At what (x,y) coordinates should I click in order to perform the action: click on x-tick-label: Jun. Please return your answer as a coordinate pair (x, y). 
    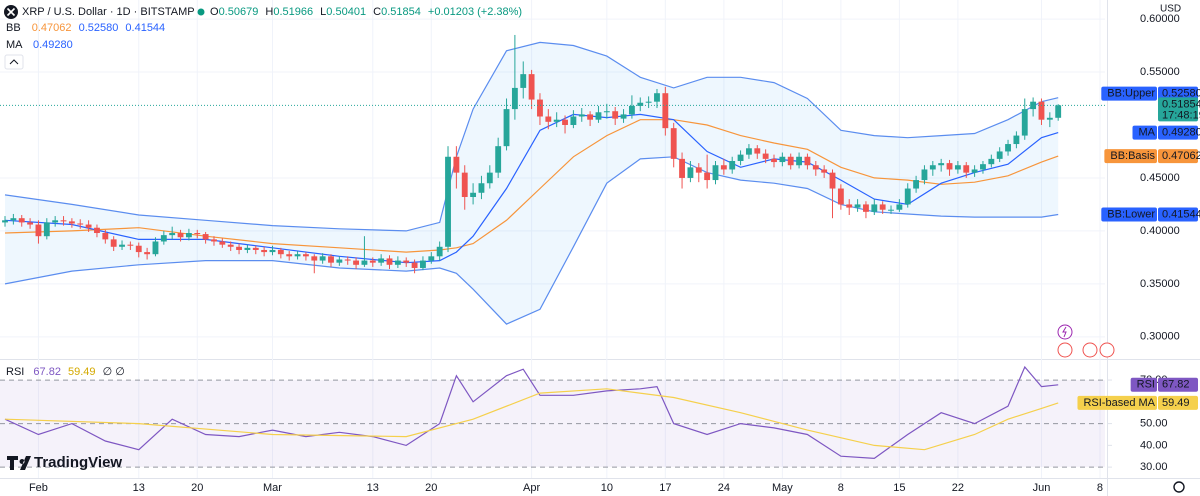
    Looking at the image, I should click on (1042, 488).